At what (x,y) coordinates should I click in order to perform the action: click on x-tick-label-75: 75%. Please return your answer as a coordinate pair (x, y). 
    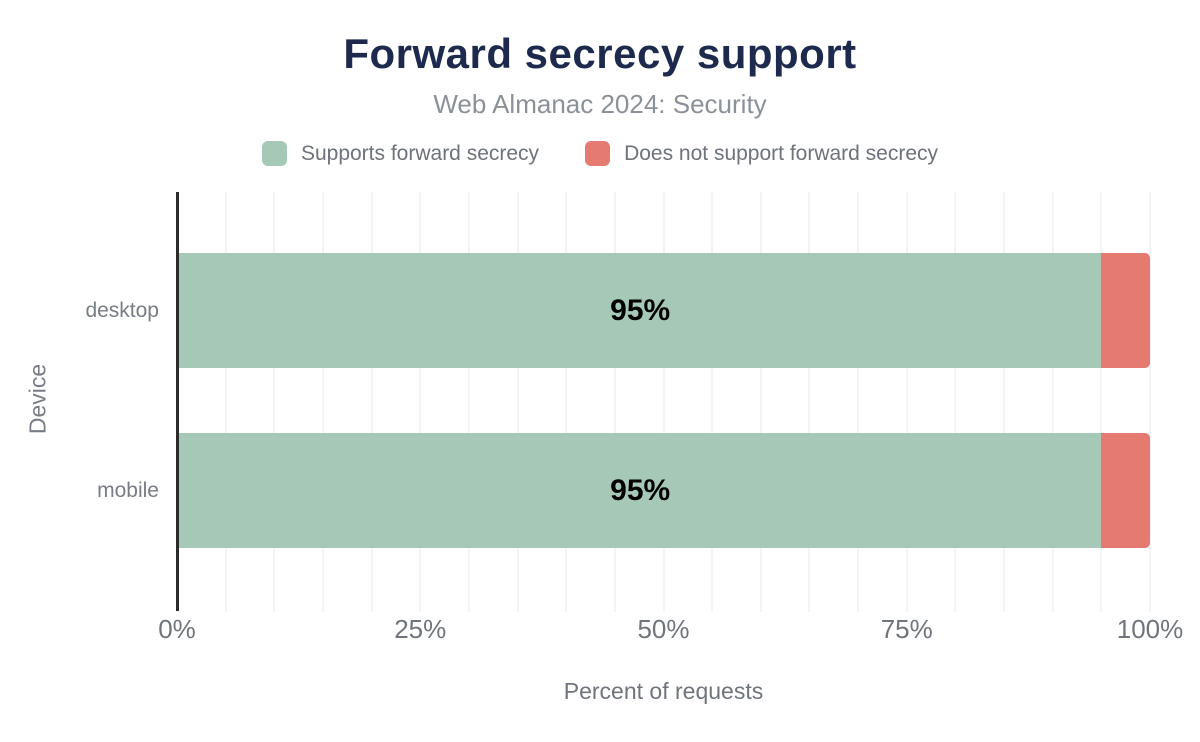
    Looking at the image, I should click on (906, 629).